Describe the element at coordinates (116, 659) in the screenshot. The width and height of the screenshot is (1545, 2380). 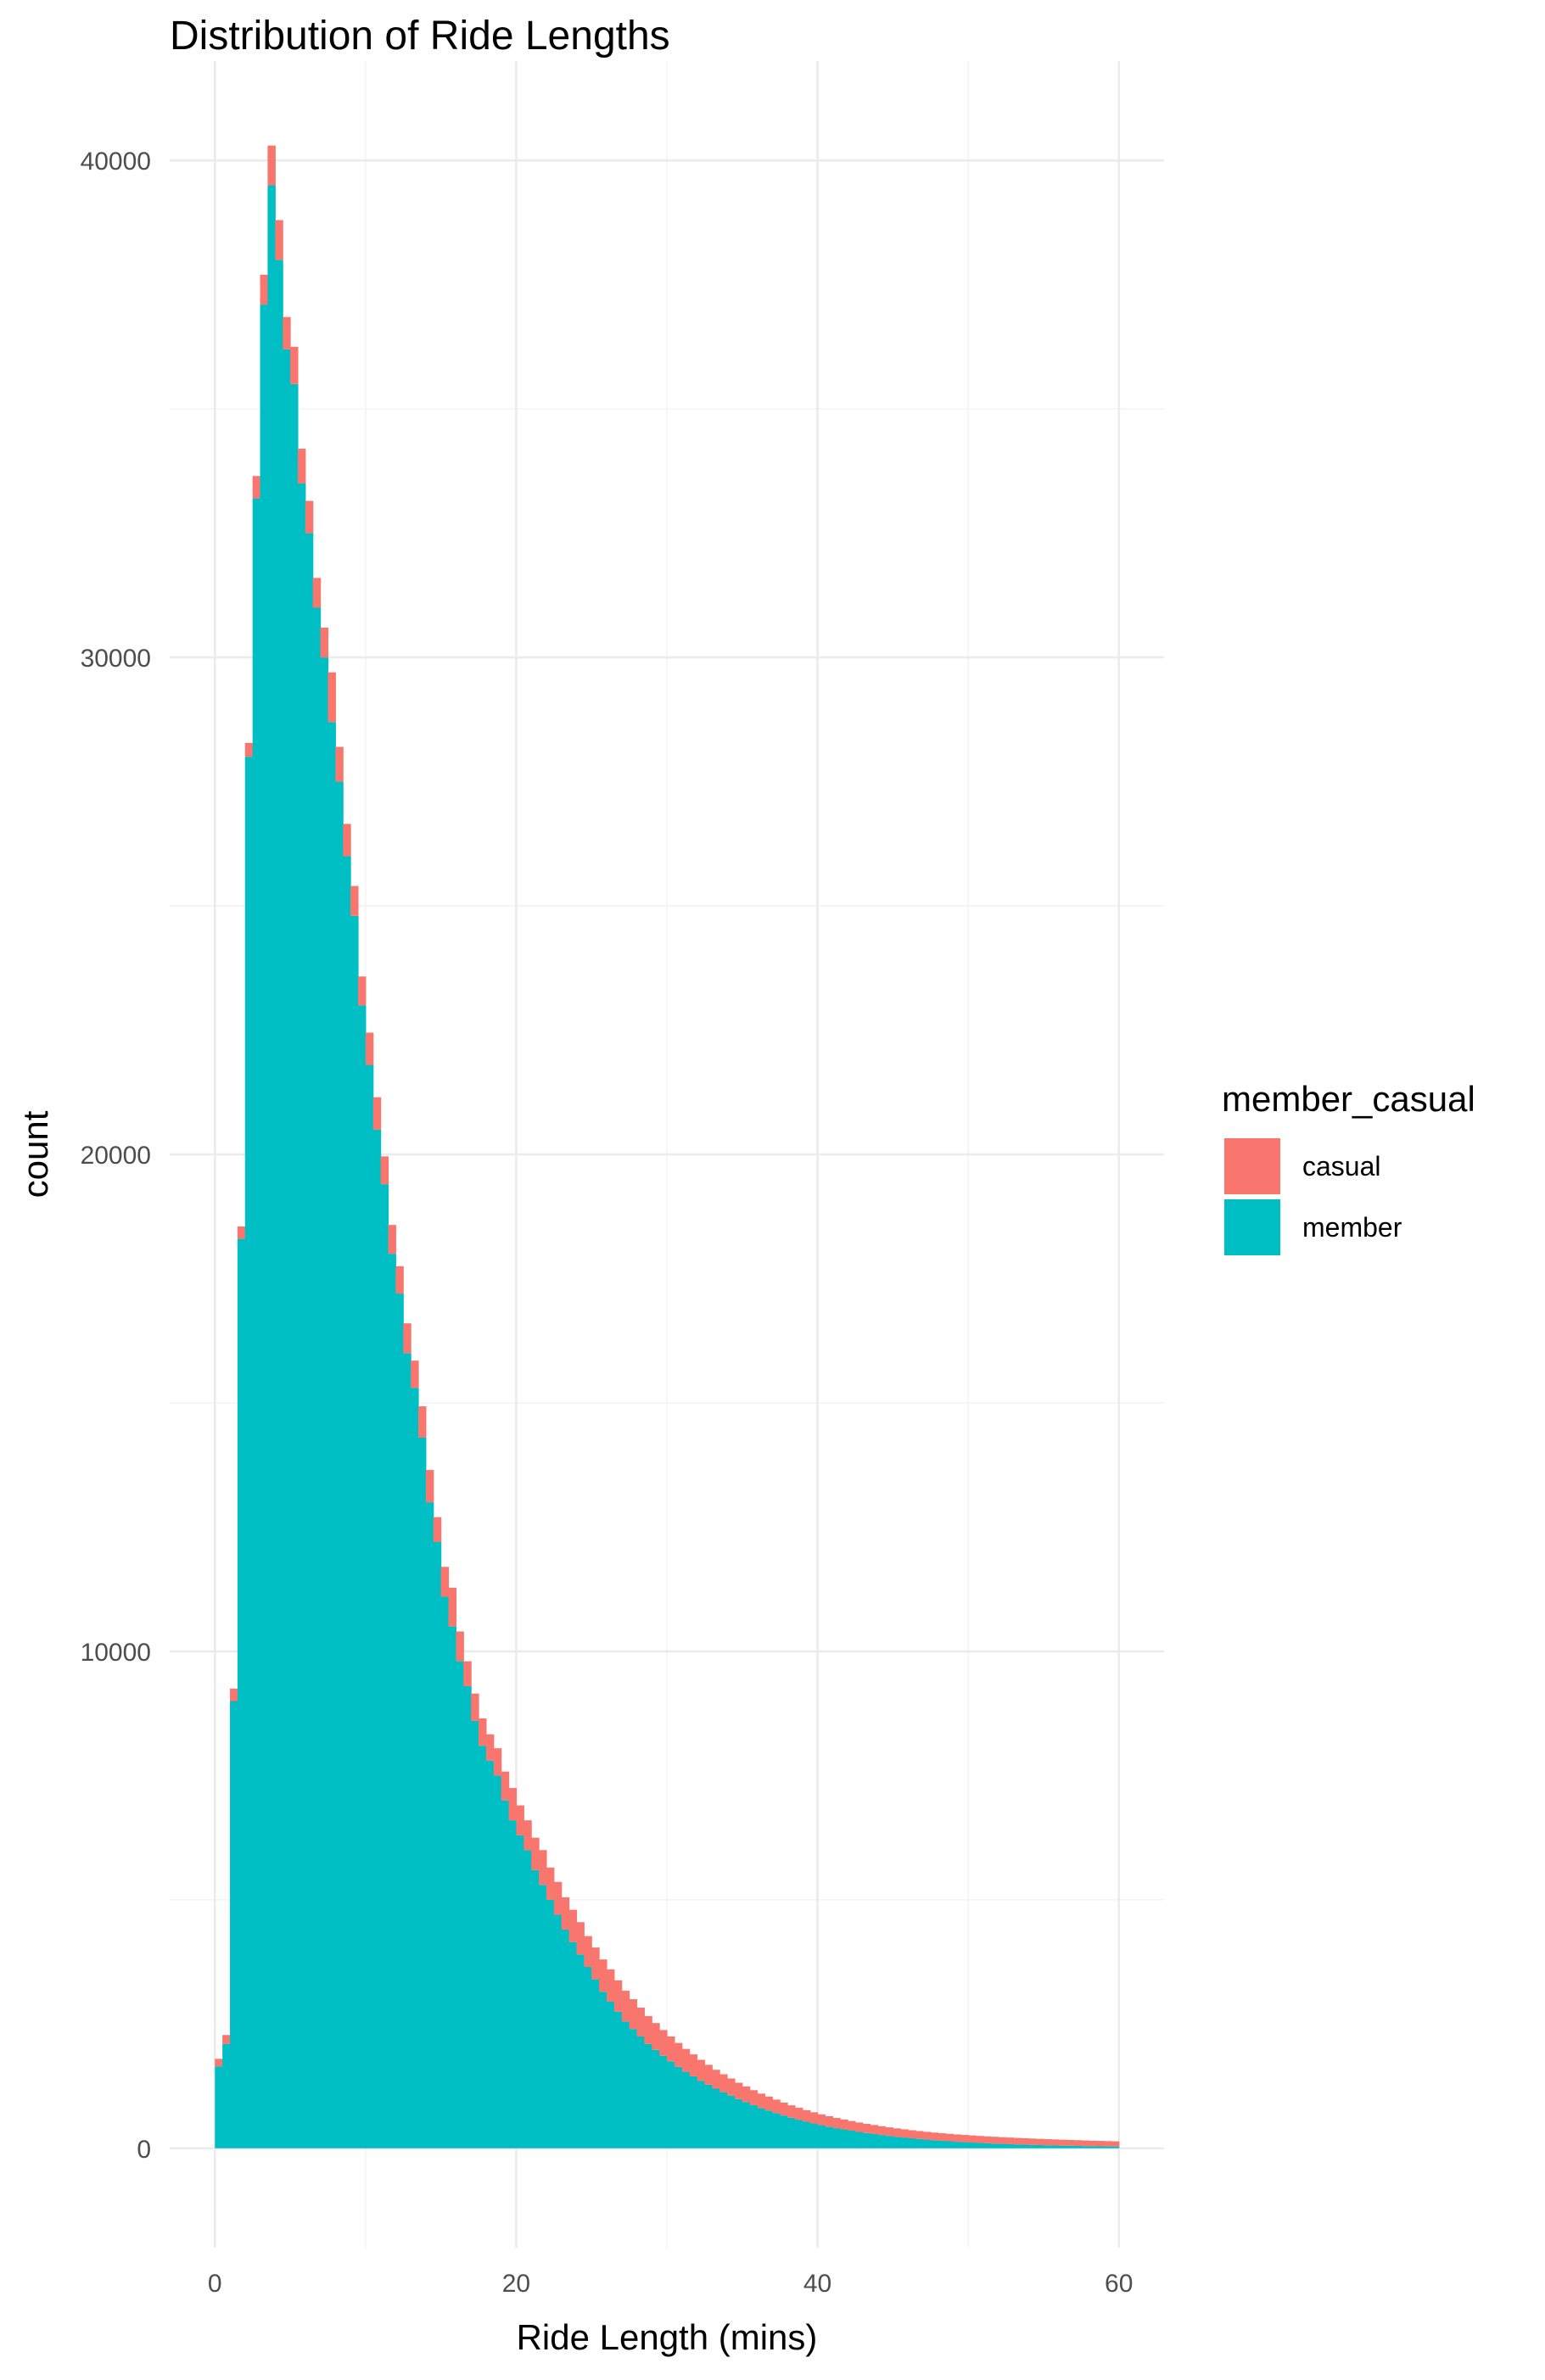
I see `y-tick-label: 30000` at that location.